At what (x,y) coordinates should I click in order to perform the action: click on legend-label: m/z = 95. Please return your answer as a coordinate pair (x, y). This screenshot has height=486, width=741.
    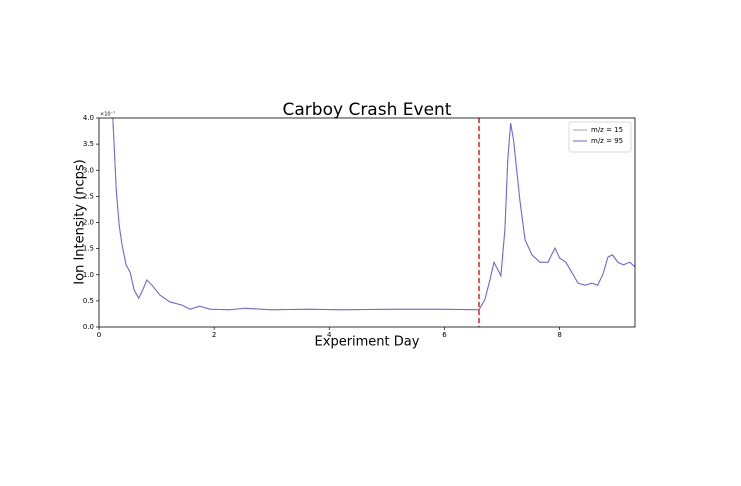
    Looking at the image, I should click on (607, 141).